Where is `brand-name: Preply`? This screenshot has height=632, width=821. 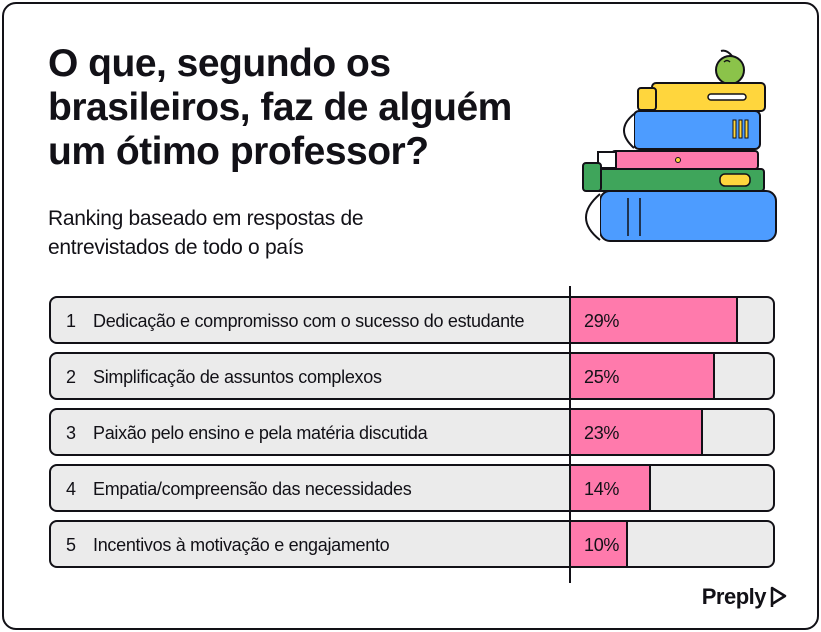 brand-name: Preply is located at coordinates (734, 596).